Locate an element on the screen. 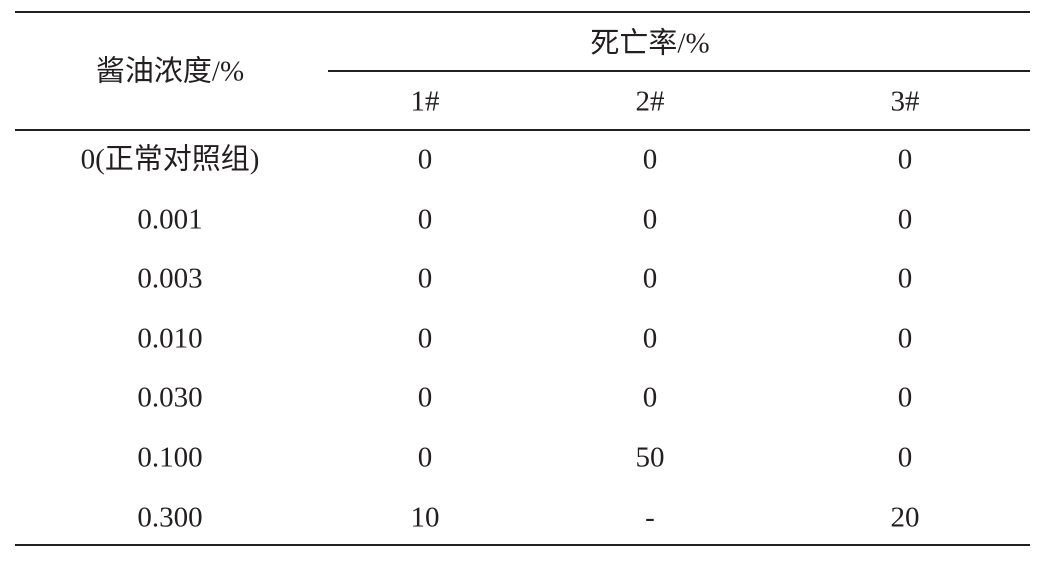 This screenshot has width=1050, height=565. top-rule is located at coordinates (522, 12).